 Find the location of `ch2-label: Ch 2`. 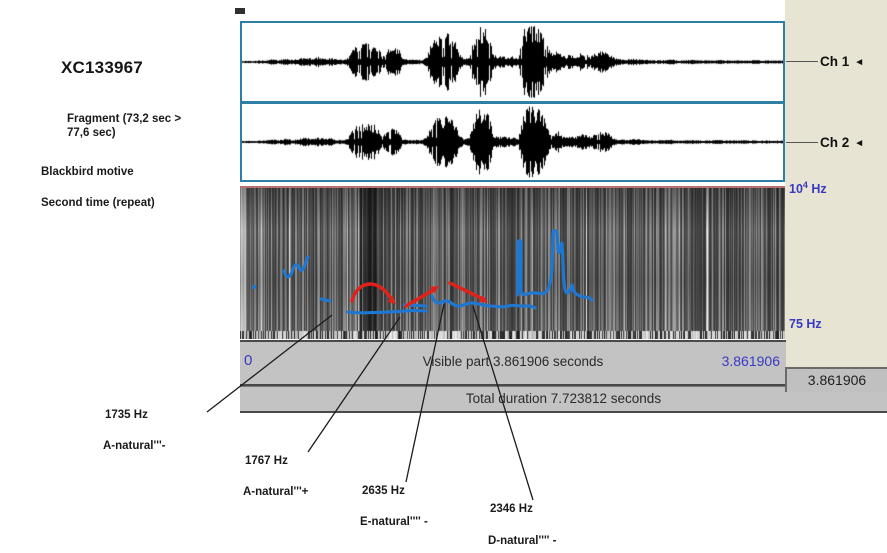

ch2-label: Ch 2 is located at coordinates (835, 142).